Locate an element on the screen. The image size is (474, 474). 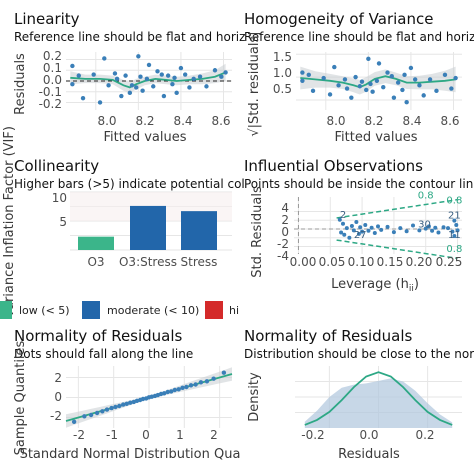
residual-density-area is located at coordinates (378, 403).